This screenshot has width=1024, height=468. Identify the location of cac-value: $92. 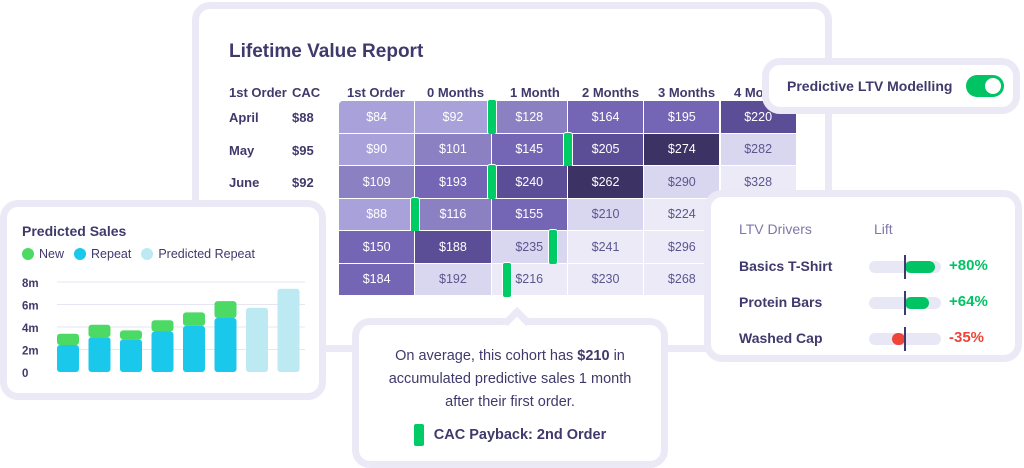
(303, 182).